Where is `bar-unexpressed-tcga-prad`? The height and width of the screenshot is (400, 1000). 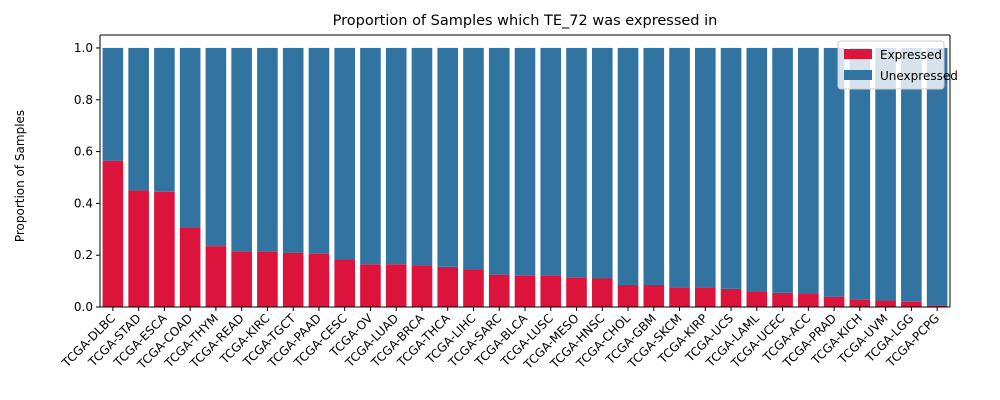 bar-unexpressed-tcga-prad is located at coordinates (834, 172).